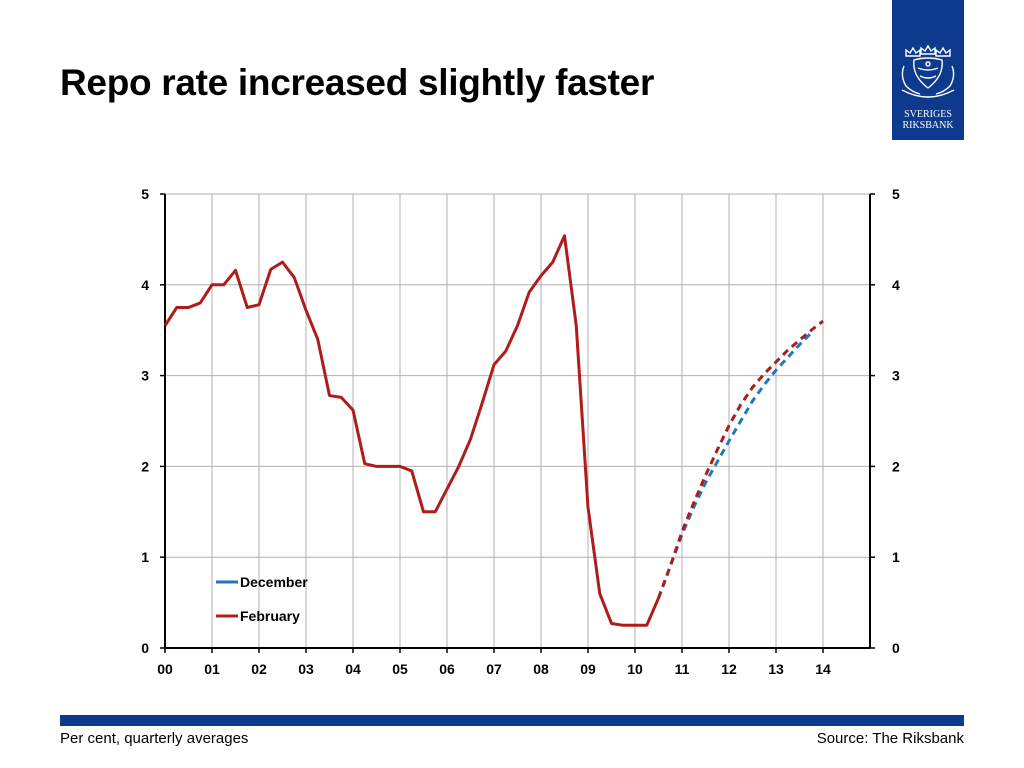  What do you see at coordinates (885, 421) in the screenshot?
I see `y-axis-right-ticks: 0 1 2 3 4 5` at bounding box center [885, 421].